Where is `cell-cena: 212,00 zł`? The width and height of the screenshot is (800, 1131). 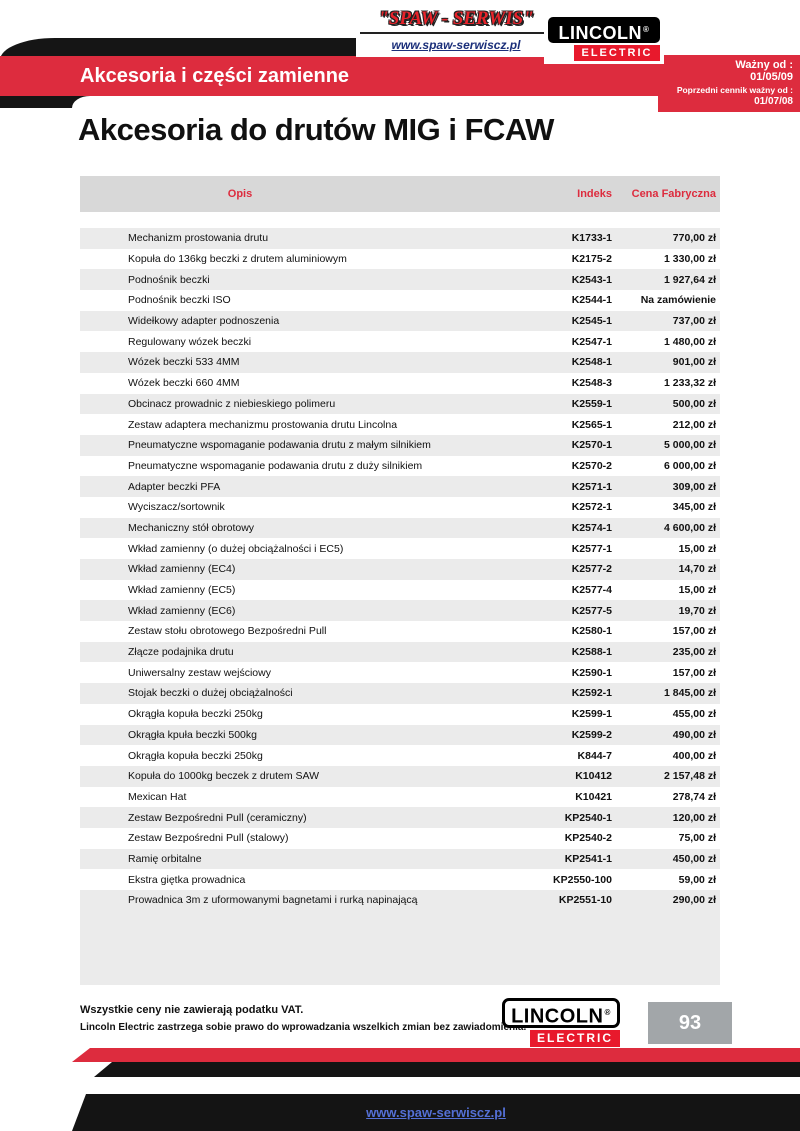
cell-cena: 212,00 zł is located at coordinates (694, 424).